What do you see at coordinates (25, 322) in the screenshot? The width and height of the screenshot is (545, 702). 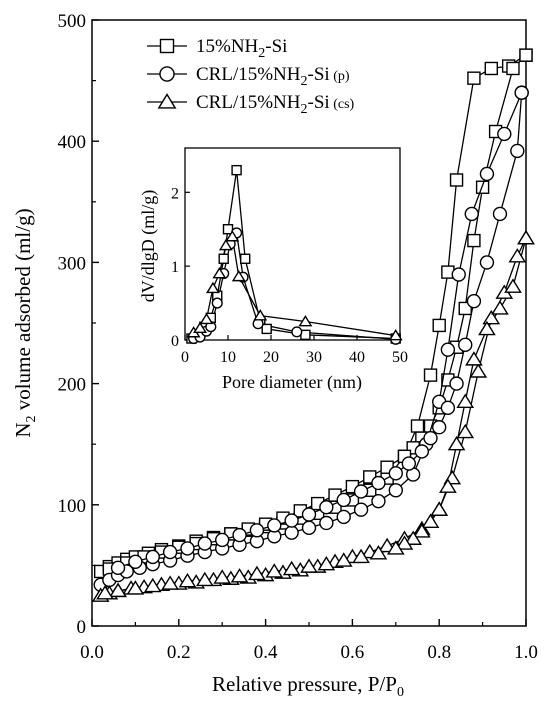 I see `y-axis-title: N2 volume adsorbed (ml/g)` at bounding box center [25, 322].